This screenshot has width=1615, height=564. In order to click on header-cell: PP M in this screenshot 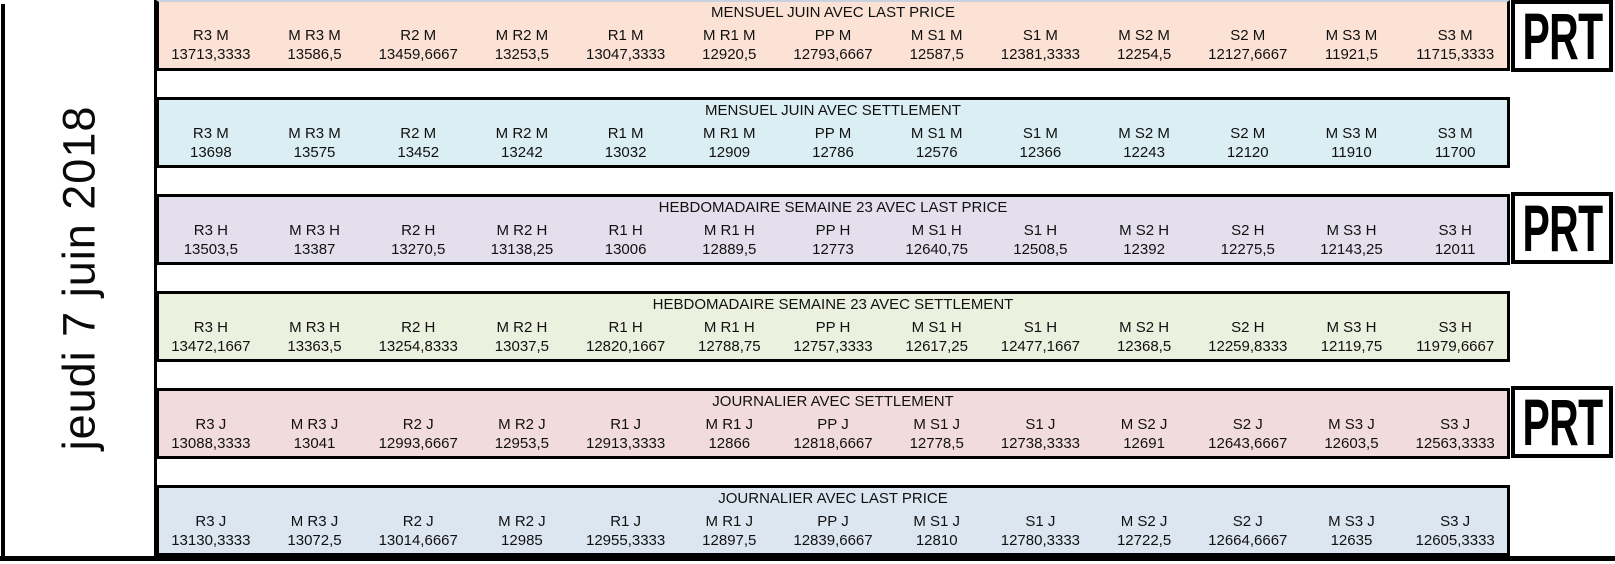, I will do `click(833, 35)`.